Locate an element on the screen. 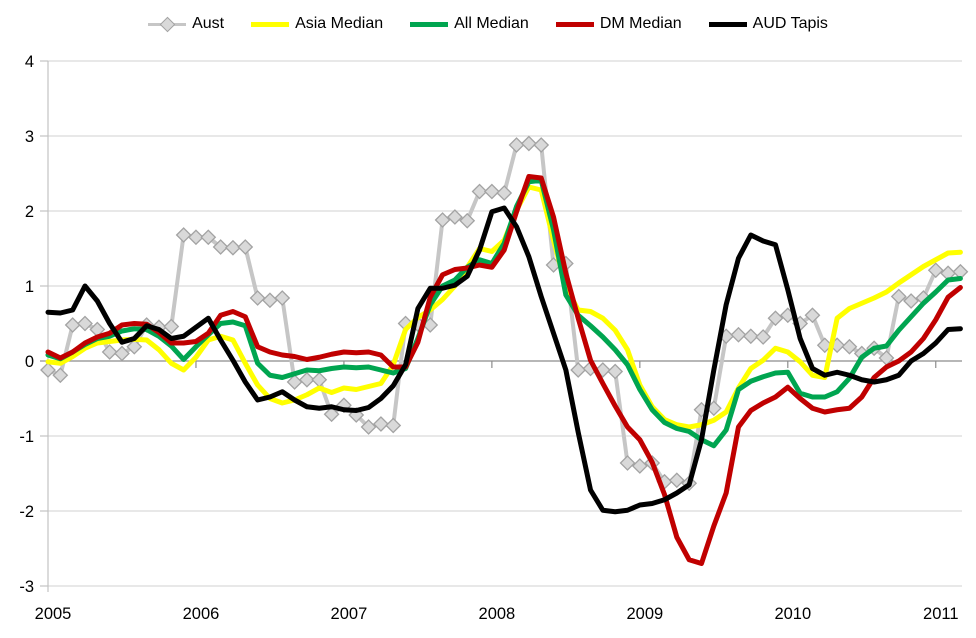 Image resolution: width=976 pixels, height=638 pixels. legend-label-aust: Aust is located at coordinates (208, 23).